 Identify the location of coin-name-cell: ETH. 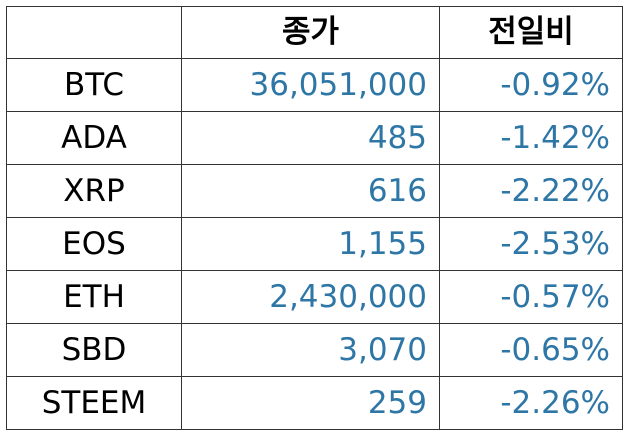
(94, 297).